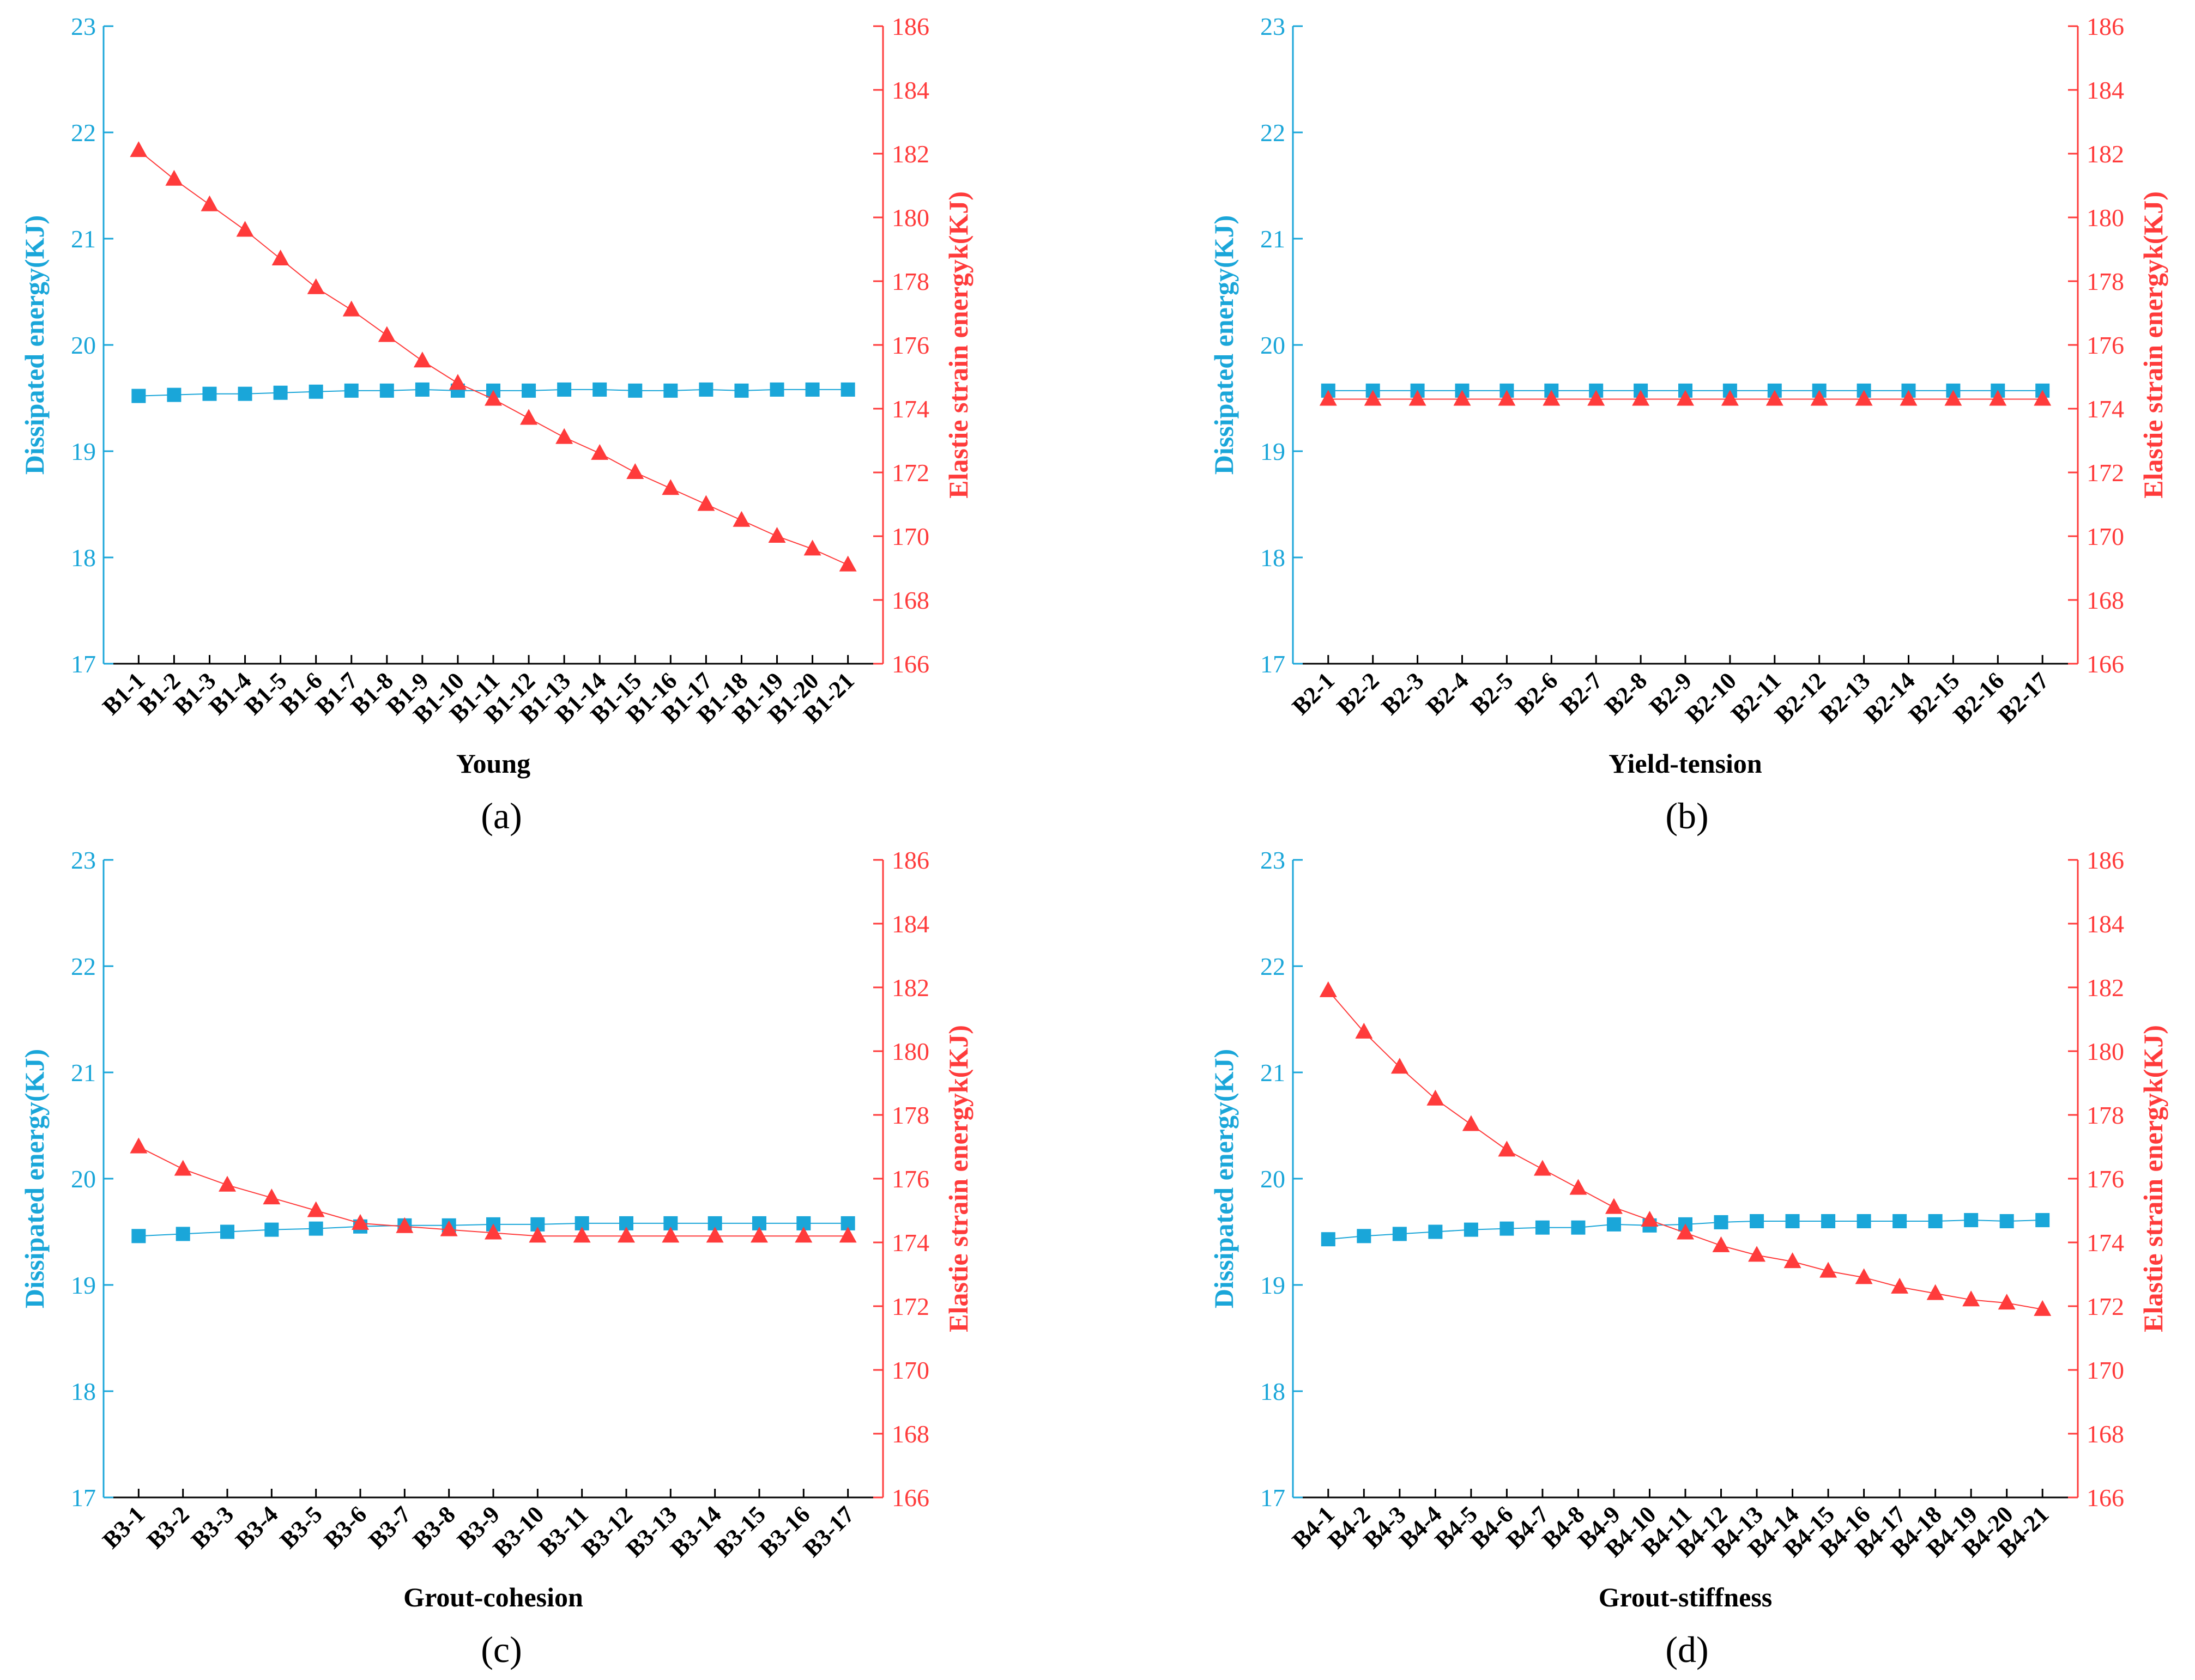 This screenshot has height=1680, width=2195. What do you see at coordinates (169, 1527) in the screenshot?
I see `x-tick-label: B3-2` at bounding box center [169, 1527].